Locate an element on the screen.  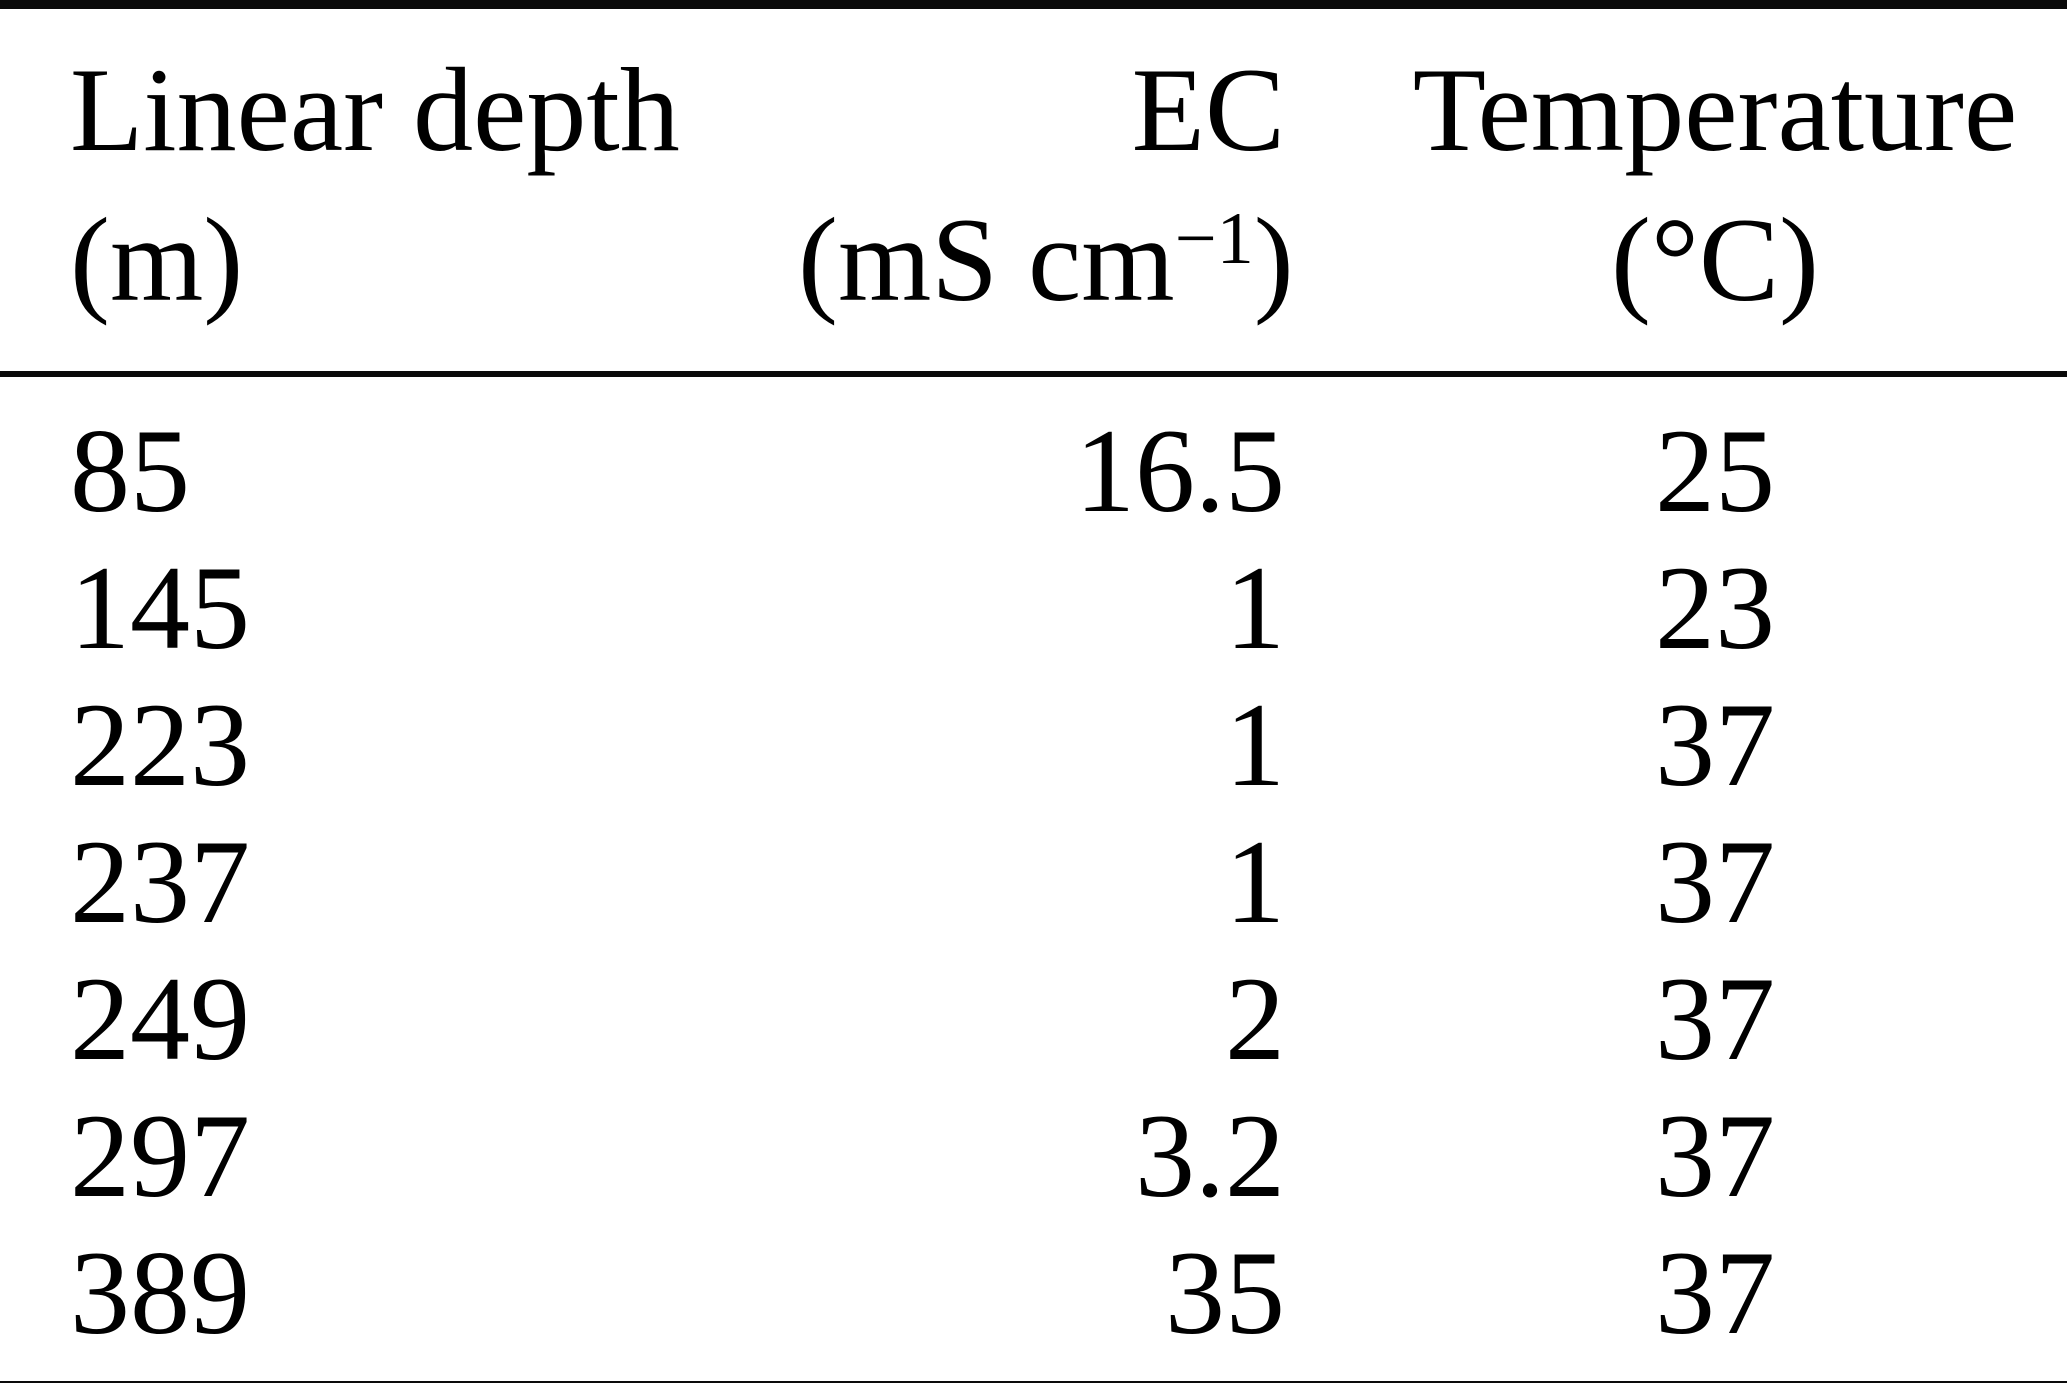
cell-ec: 16.5 is located at coordinates (1180, 470).